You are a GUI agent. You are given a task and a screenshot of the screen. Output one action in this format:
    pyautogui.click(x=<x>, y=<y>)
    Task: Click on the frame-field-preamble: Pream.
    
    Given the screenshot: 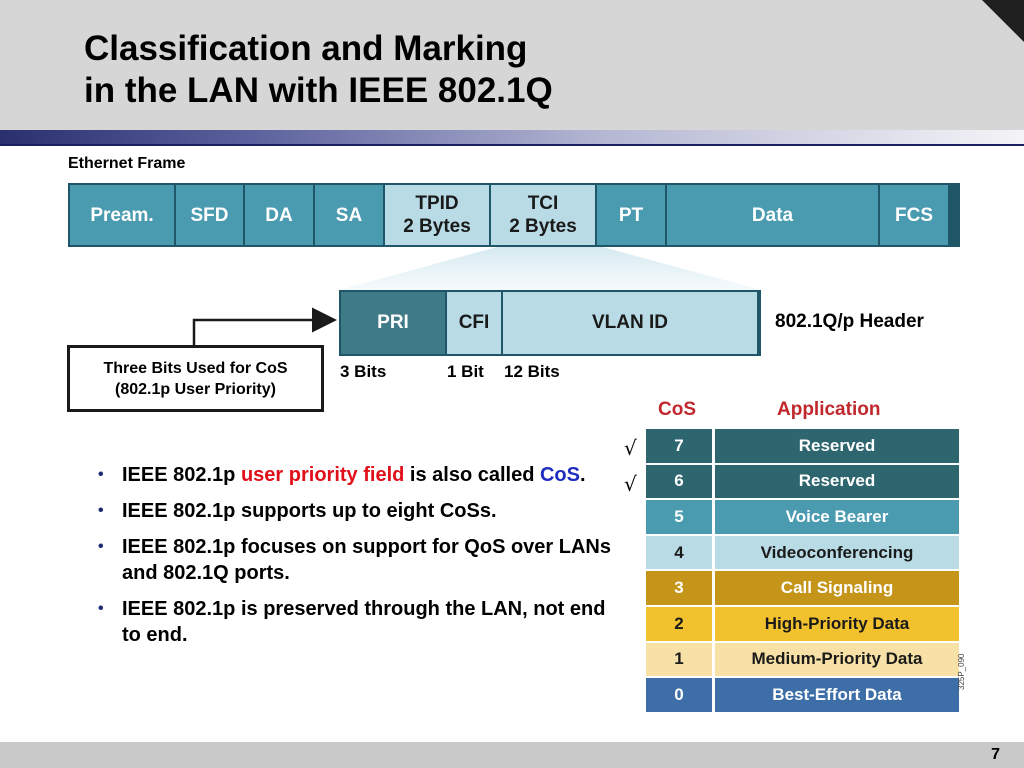 What is the action you would take?
    pyautogui.click(x=122, y=215)
    